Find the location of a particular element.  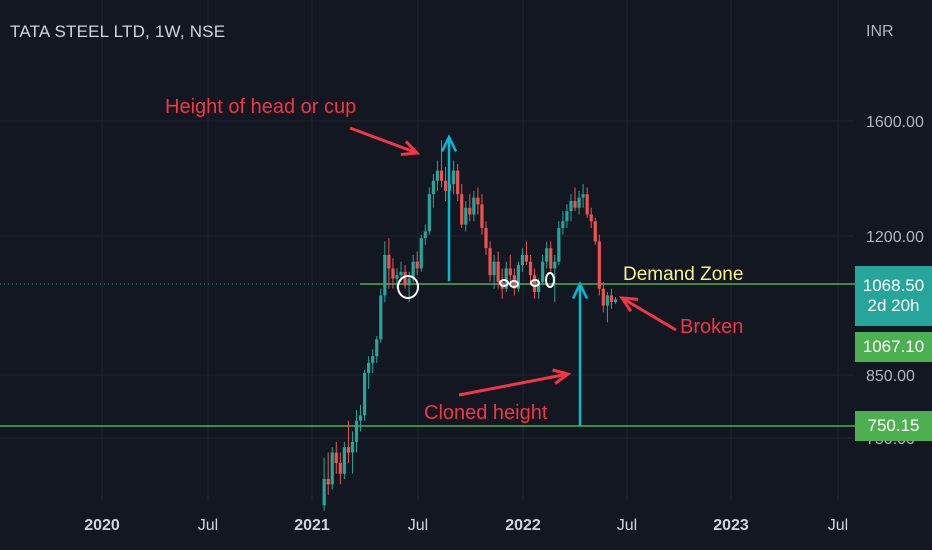

last-price-value: 1068.50 is located at coordinates (893, 285).